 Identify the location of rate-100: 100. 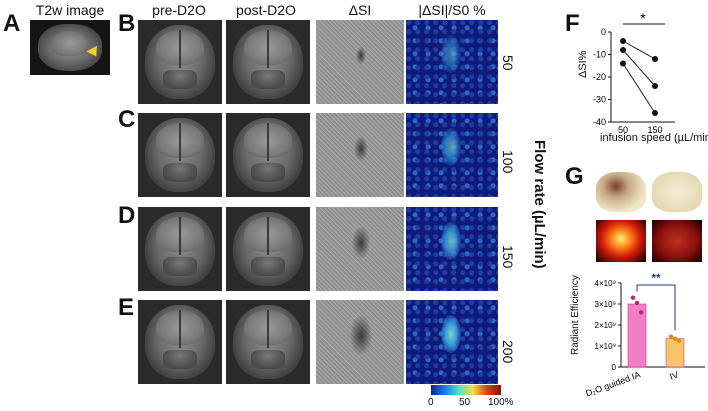
(508, 162).